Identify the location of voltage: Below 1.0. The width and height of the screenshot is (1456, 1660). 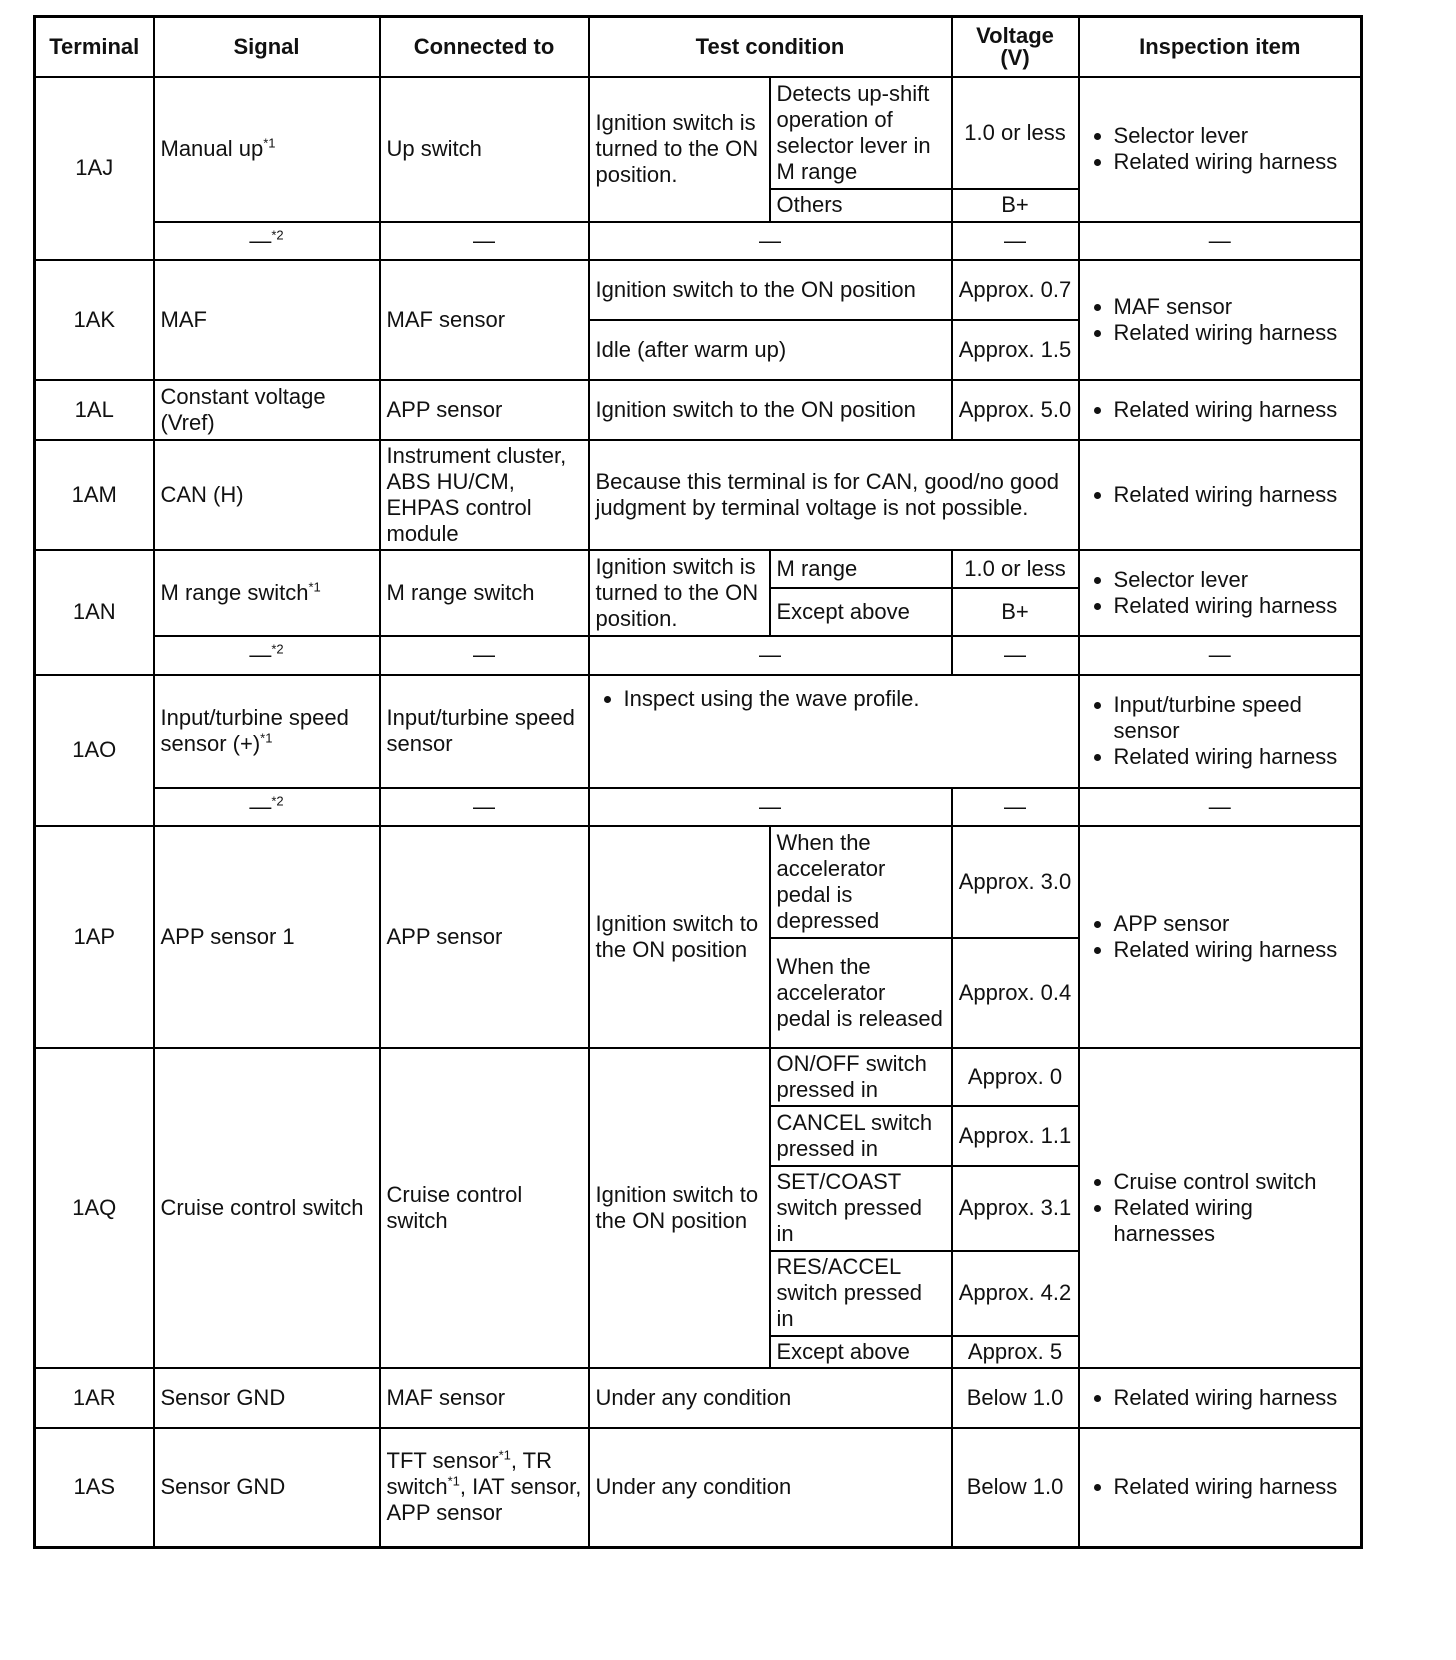
(1015, 1487).